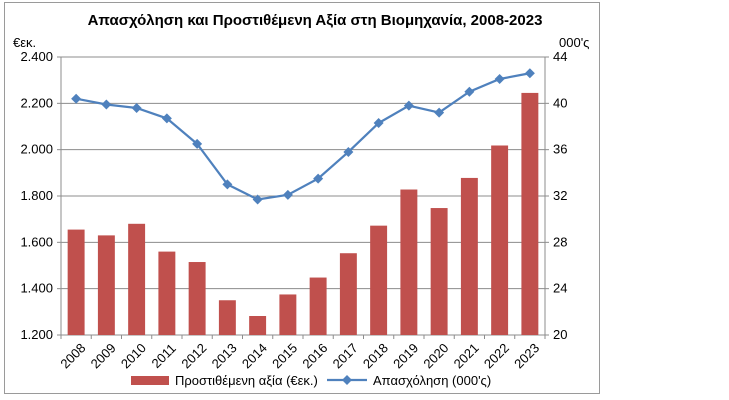  I want to click on x-axis-tick-label: 2016, so click(314, 355).